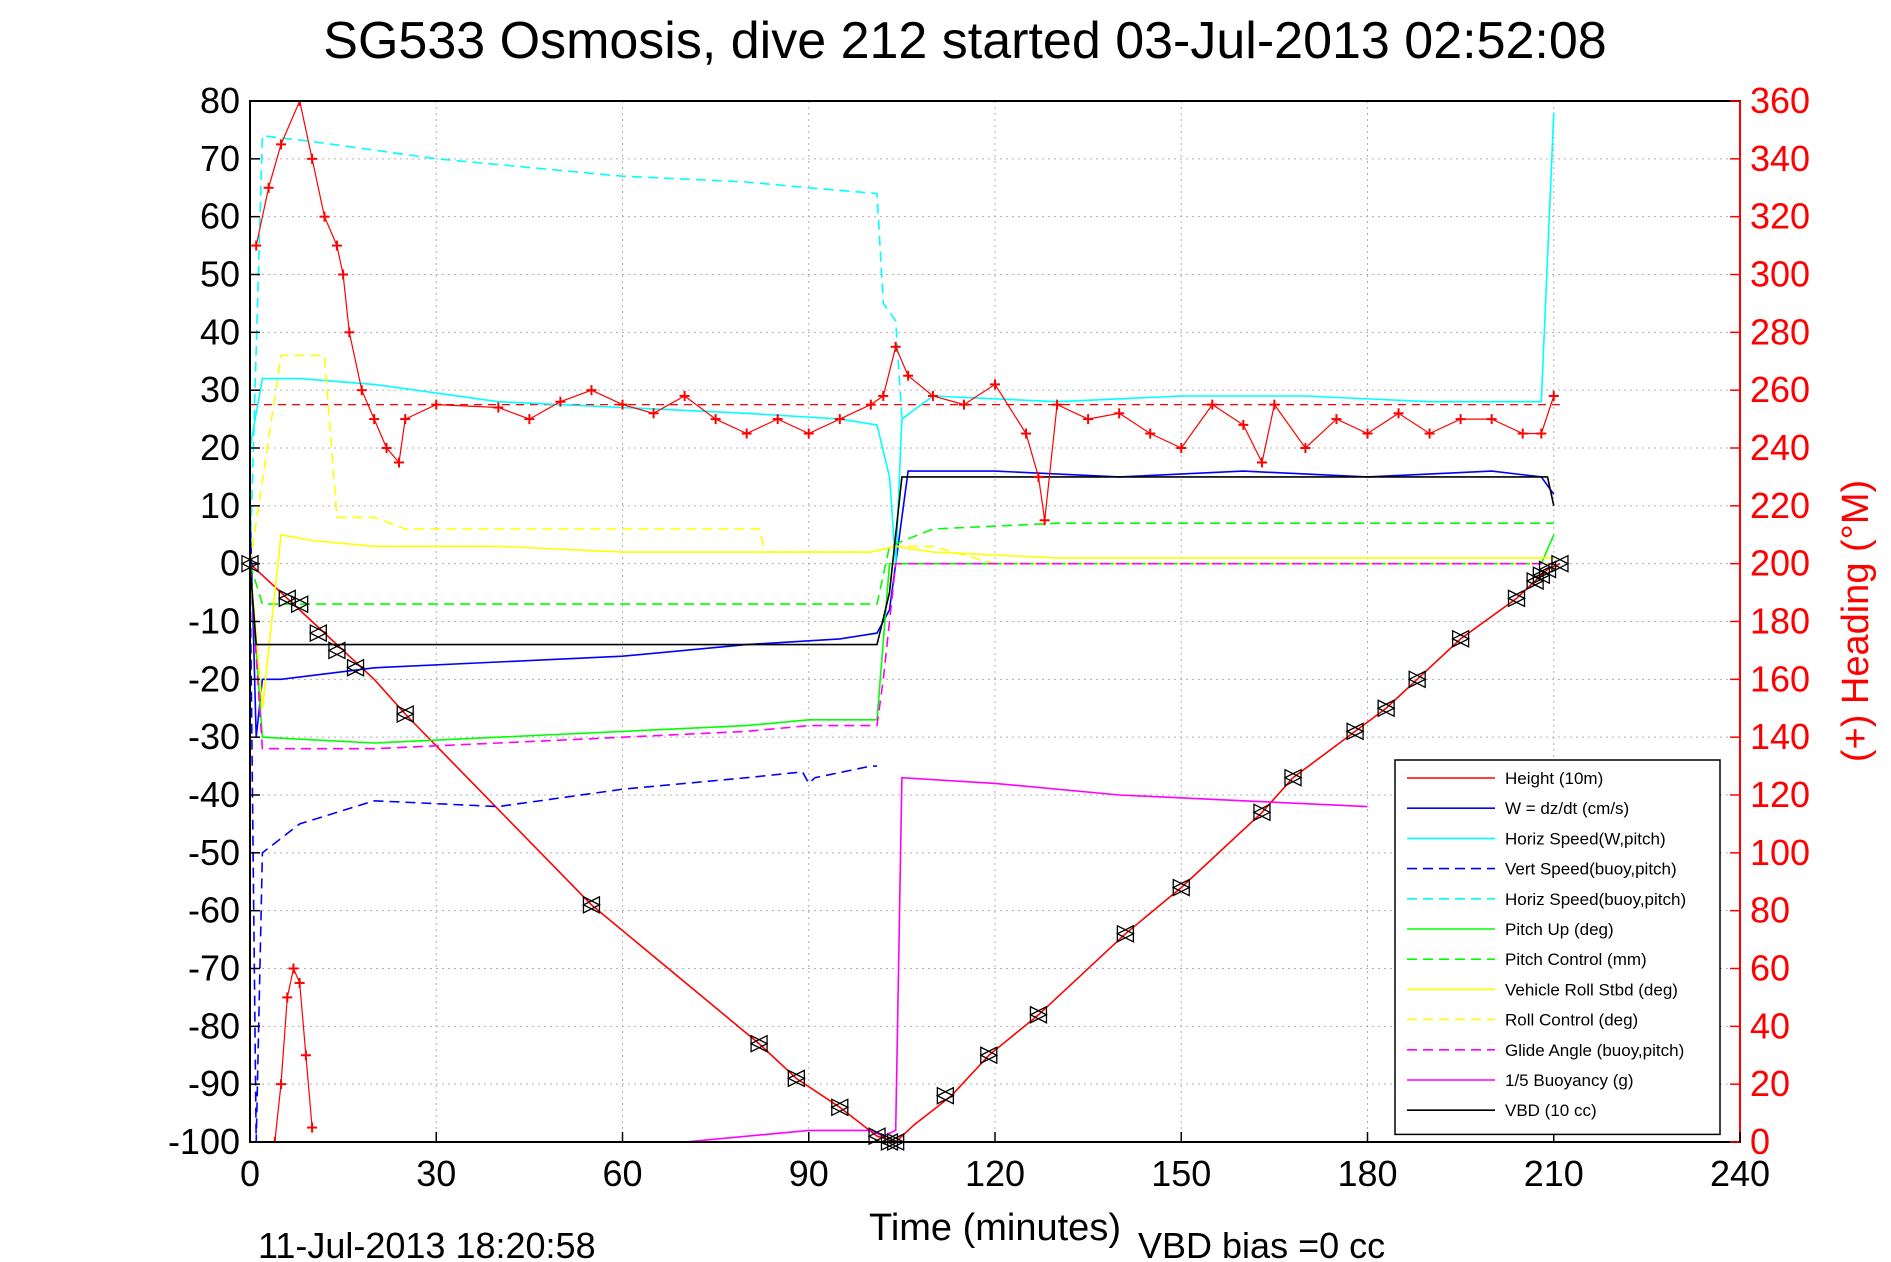  What do you see at coordinates (1770, 1025) in the screenshot?
I see `right-tick-label: 40` at bounding box center [1770, 1025].